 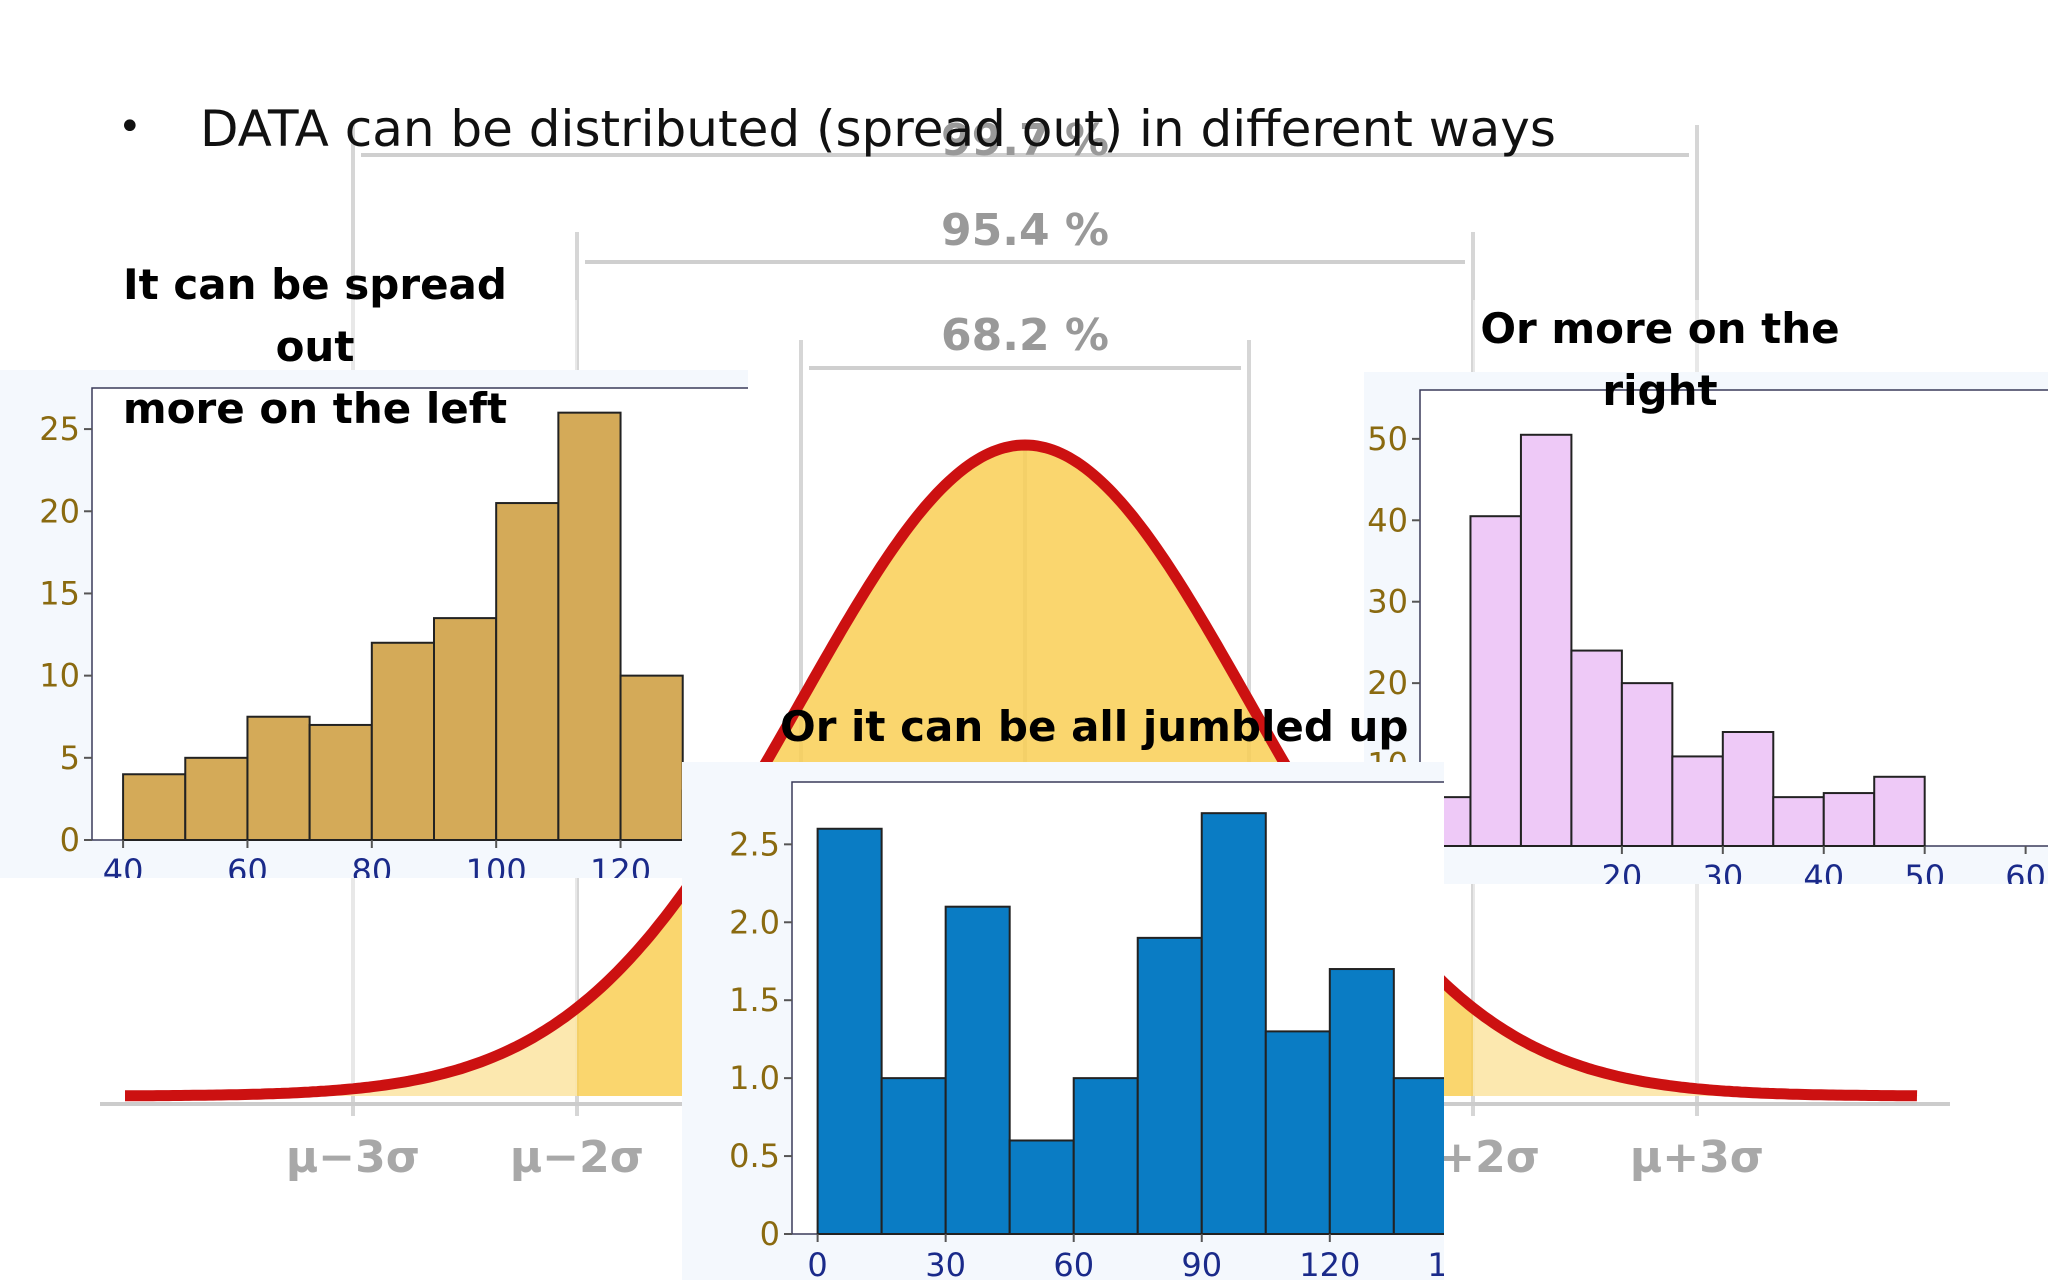 What do you see at coordinates (1435, 1263) in the screenshot?
I see `x-tick-label: 150` at bounding box center [1435, 1263].